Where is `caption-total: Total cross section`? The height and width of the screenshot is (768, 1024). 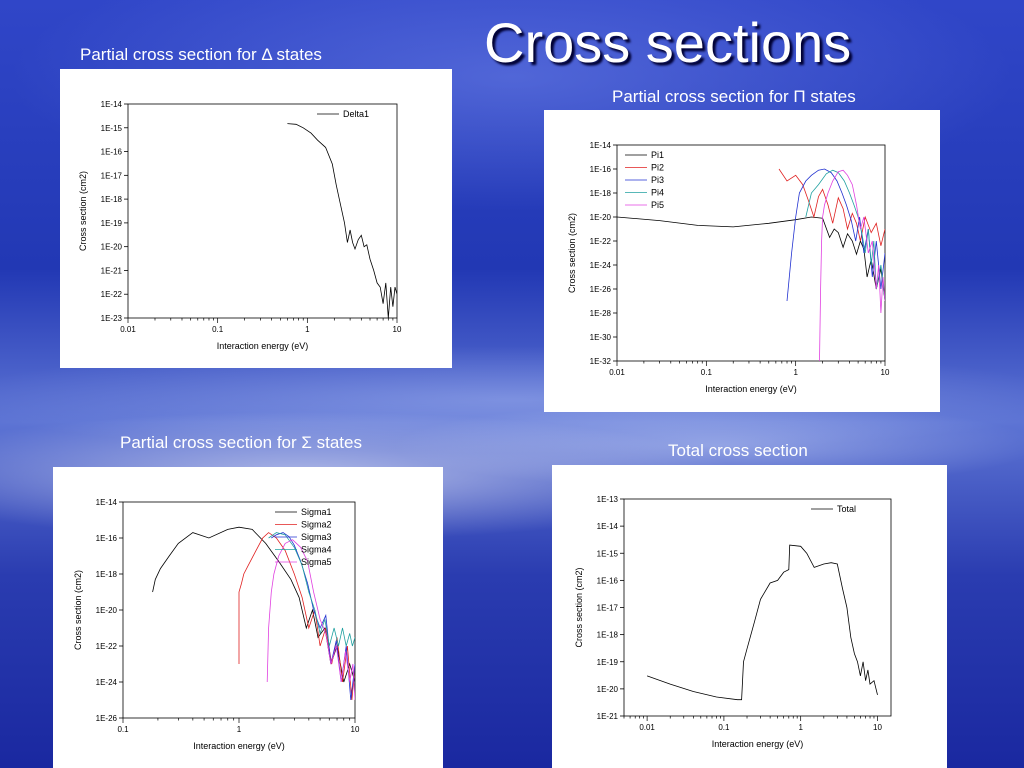 caption-total: Total cross section is located at coordinates (738, 450).